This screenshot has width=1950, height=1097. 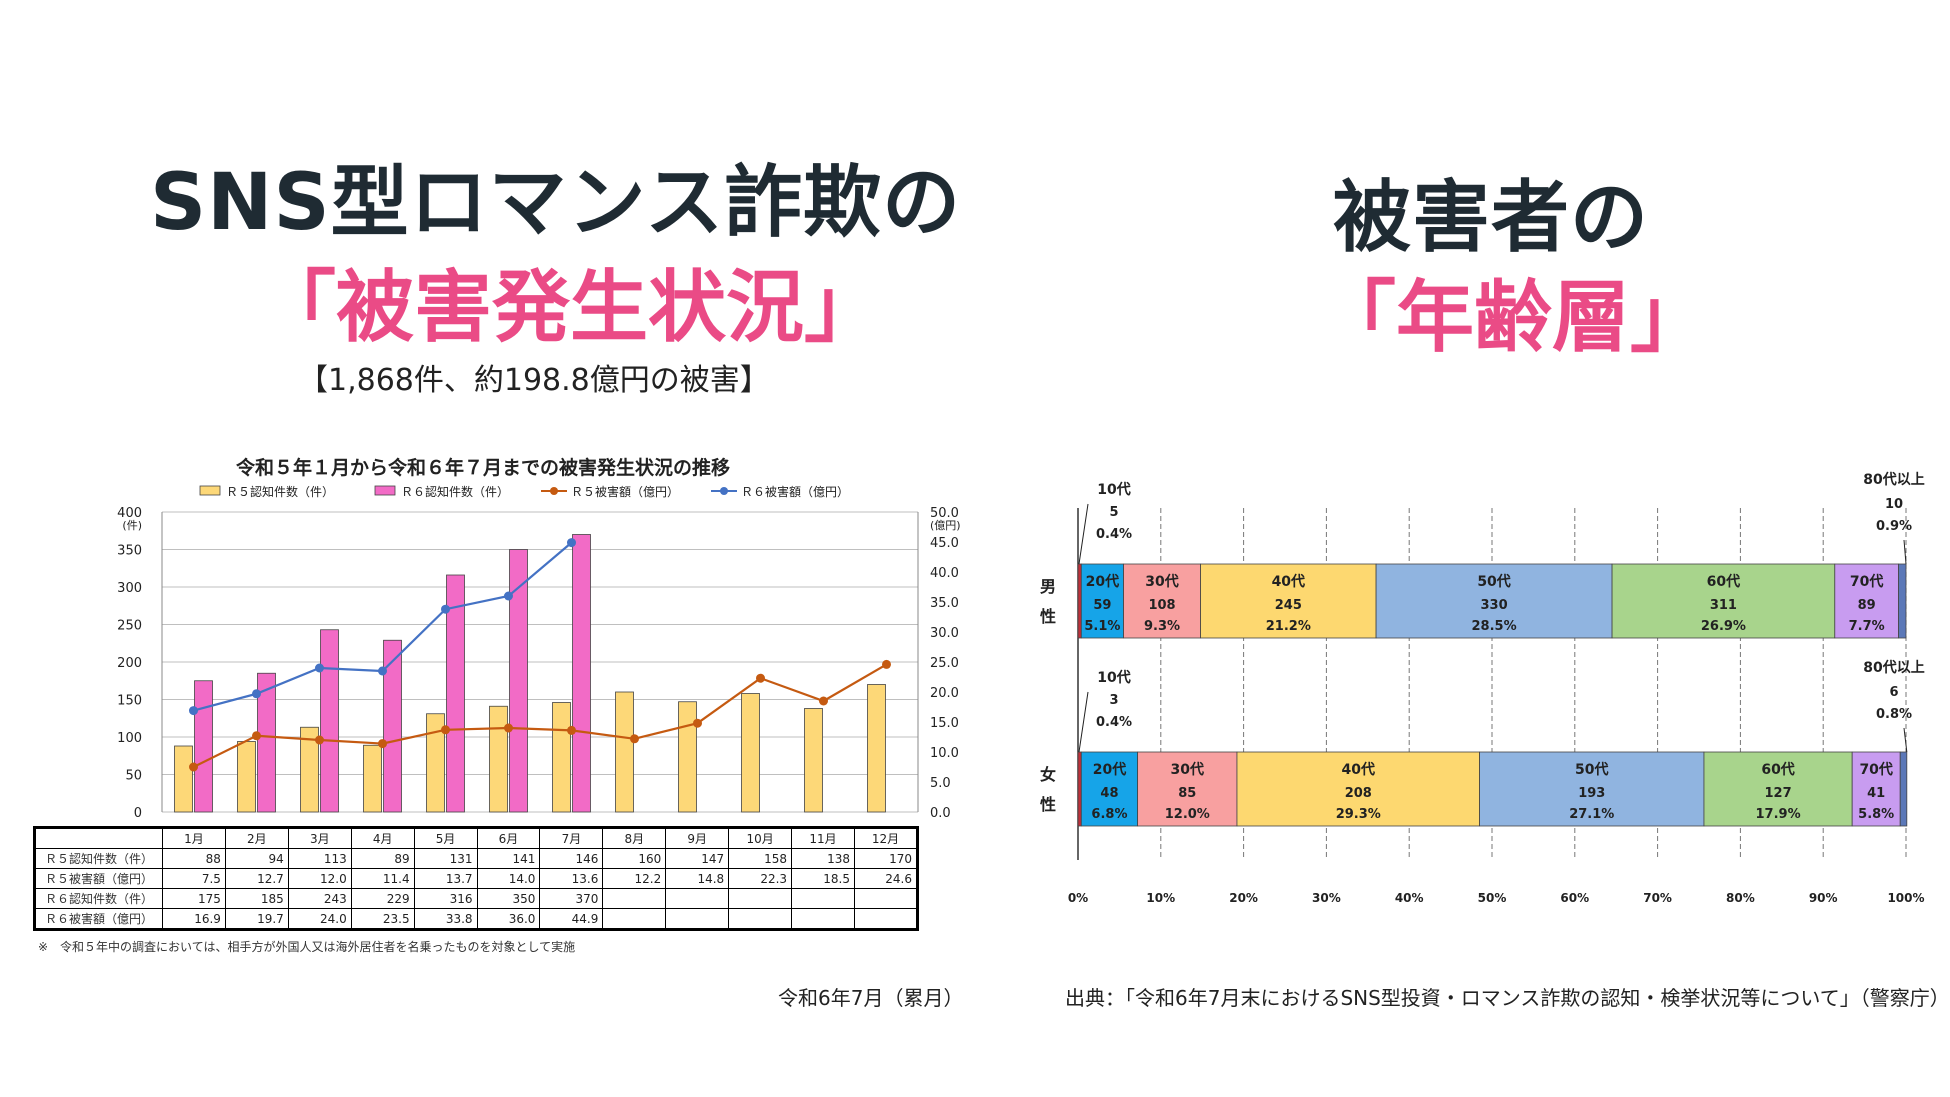 I want to click on table-cell: 175, so click(x=194, y=898).